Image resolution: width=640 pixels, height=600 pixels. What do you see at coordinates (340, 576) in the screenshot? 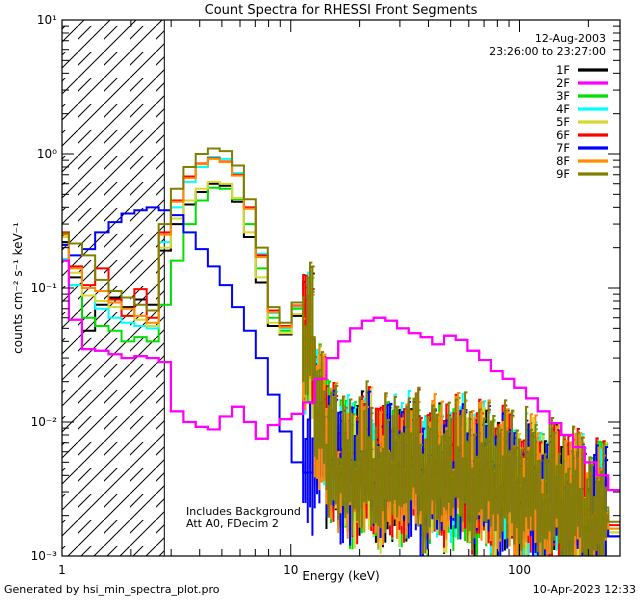
I see `x-axis-label: Energy (keV)` at bounding box center [340, 576].